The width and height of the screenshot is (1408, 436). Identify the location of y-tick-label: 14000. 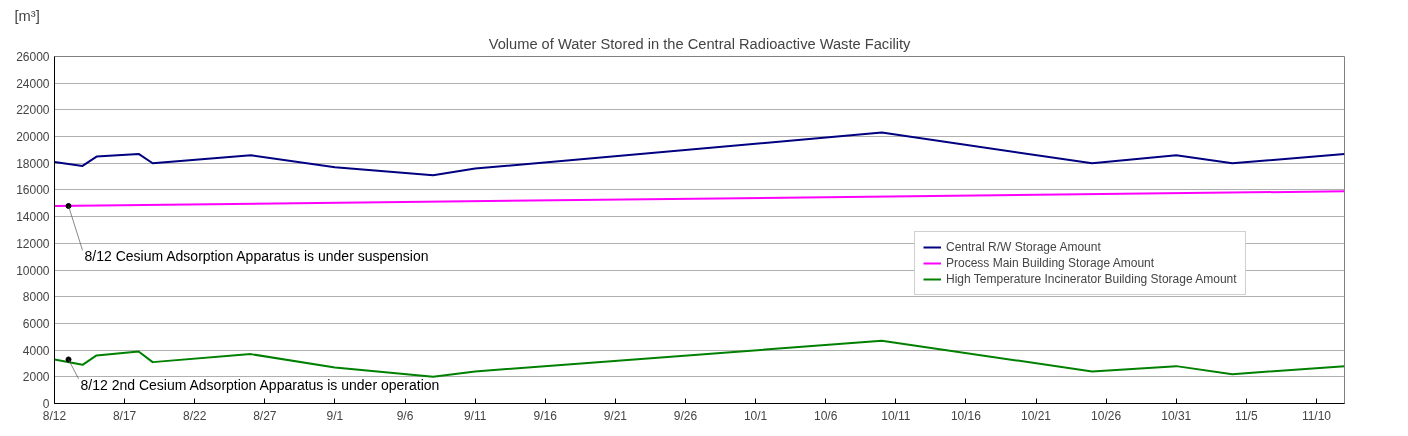
(33, 217).